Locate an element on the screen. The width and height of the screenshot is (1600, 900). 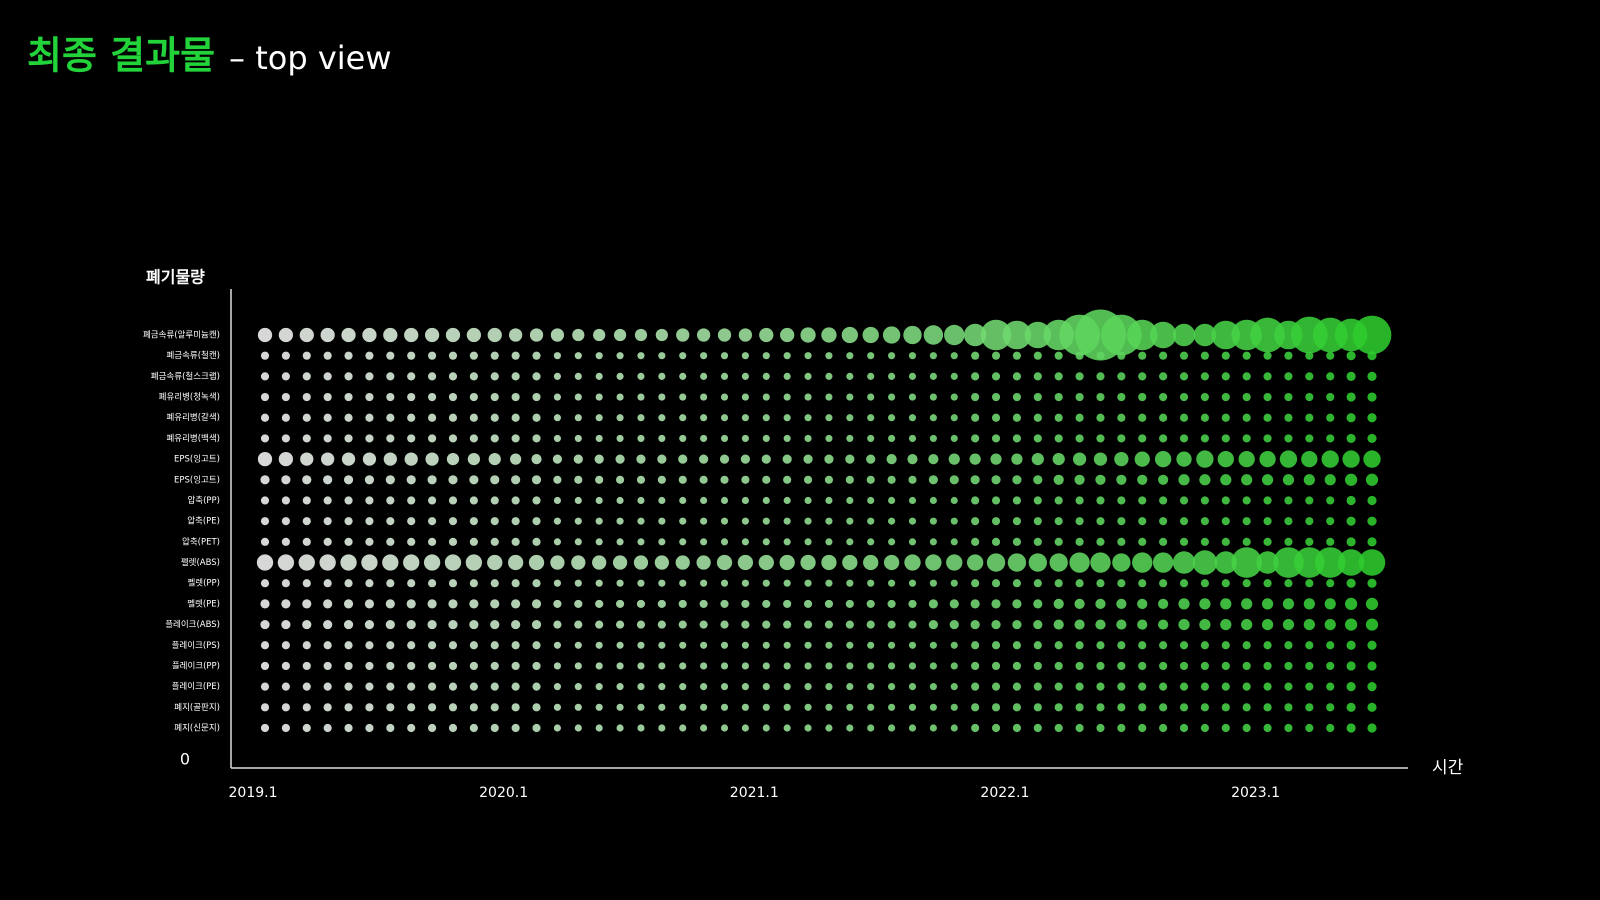
x-axis-label: 시간 is located at coordinates (1448, 768).